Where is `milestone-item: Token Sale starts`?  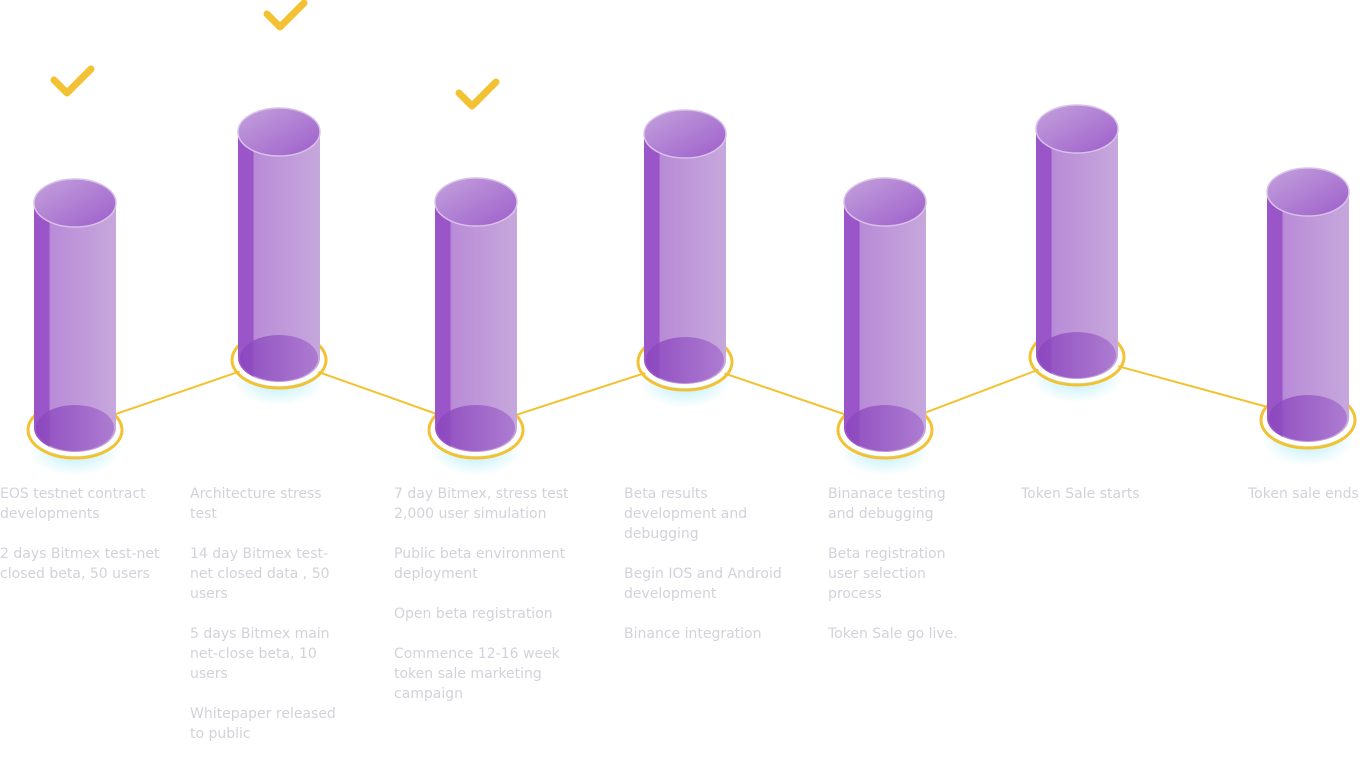 milestone-item: Token Sale starts is located at coordinates (1080, 494).